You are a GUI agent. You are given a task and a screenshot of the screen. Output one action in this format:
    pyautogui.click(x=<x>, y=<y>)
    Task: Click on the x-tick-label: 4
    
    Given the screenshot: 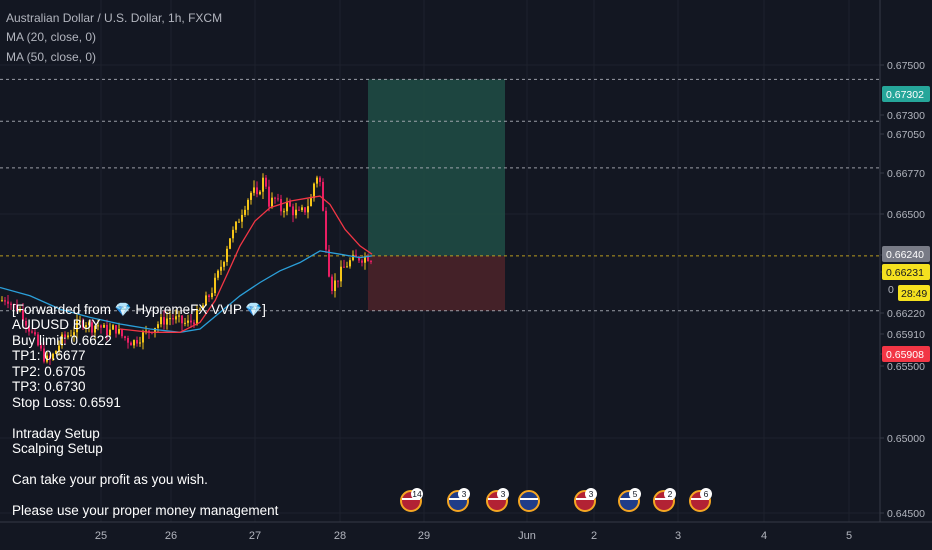 What is the action you would take?
    pyautogui.click(x=764, y=536)
    